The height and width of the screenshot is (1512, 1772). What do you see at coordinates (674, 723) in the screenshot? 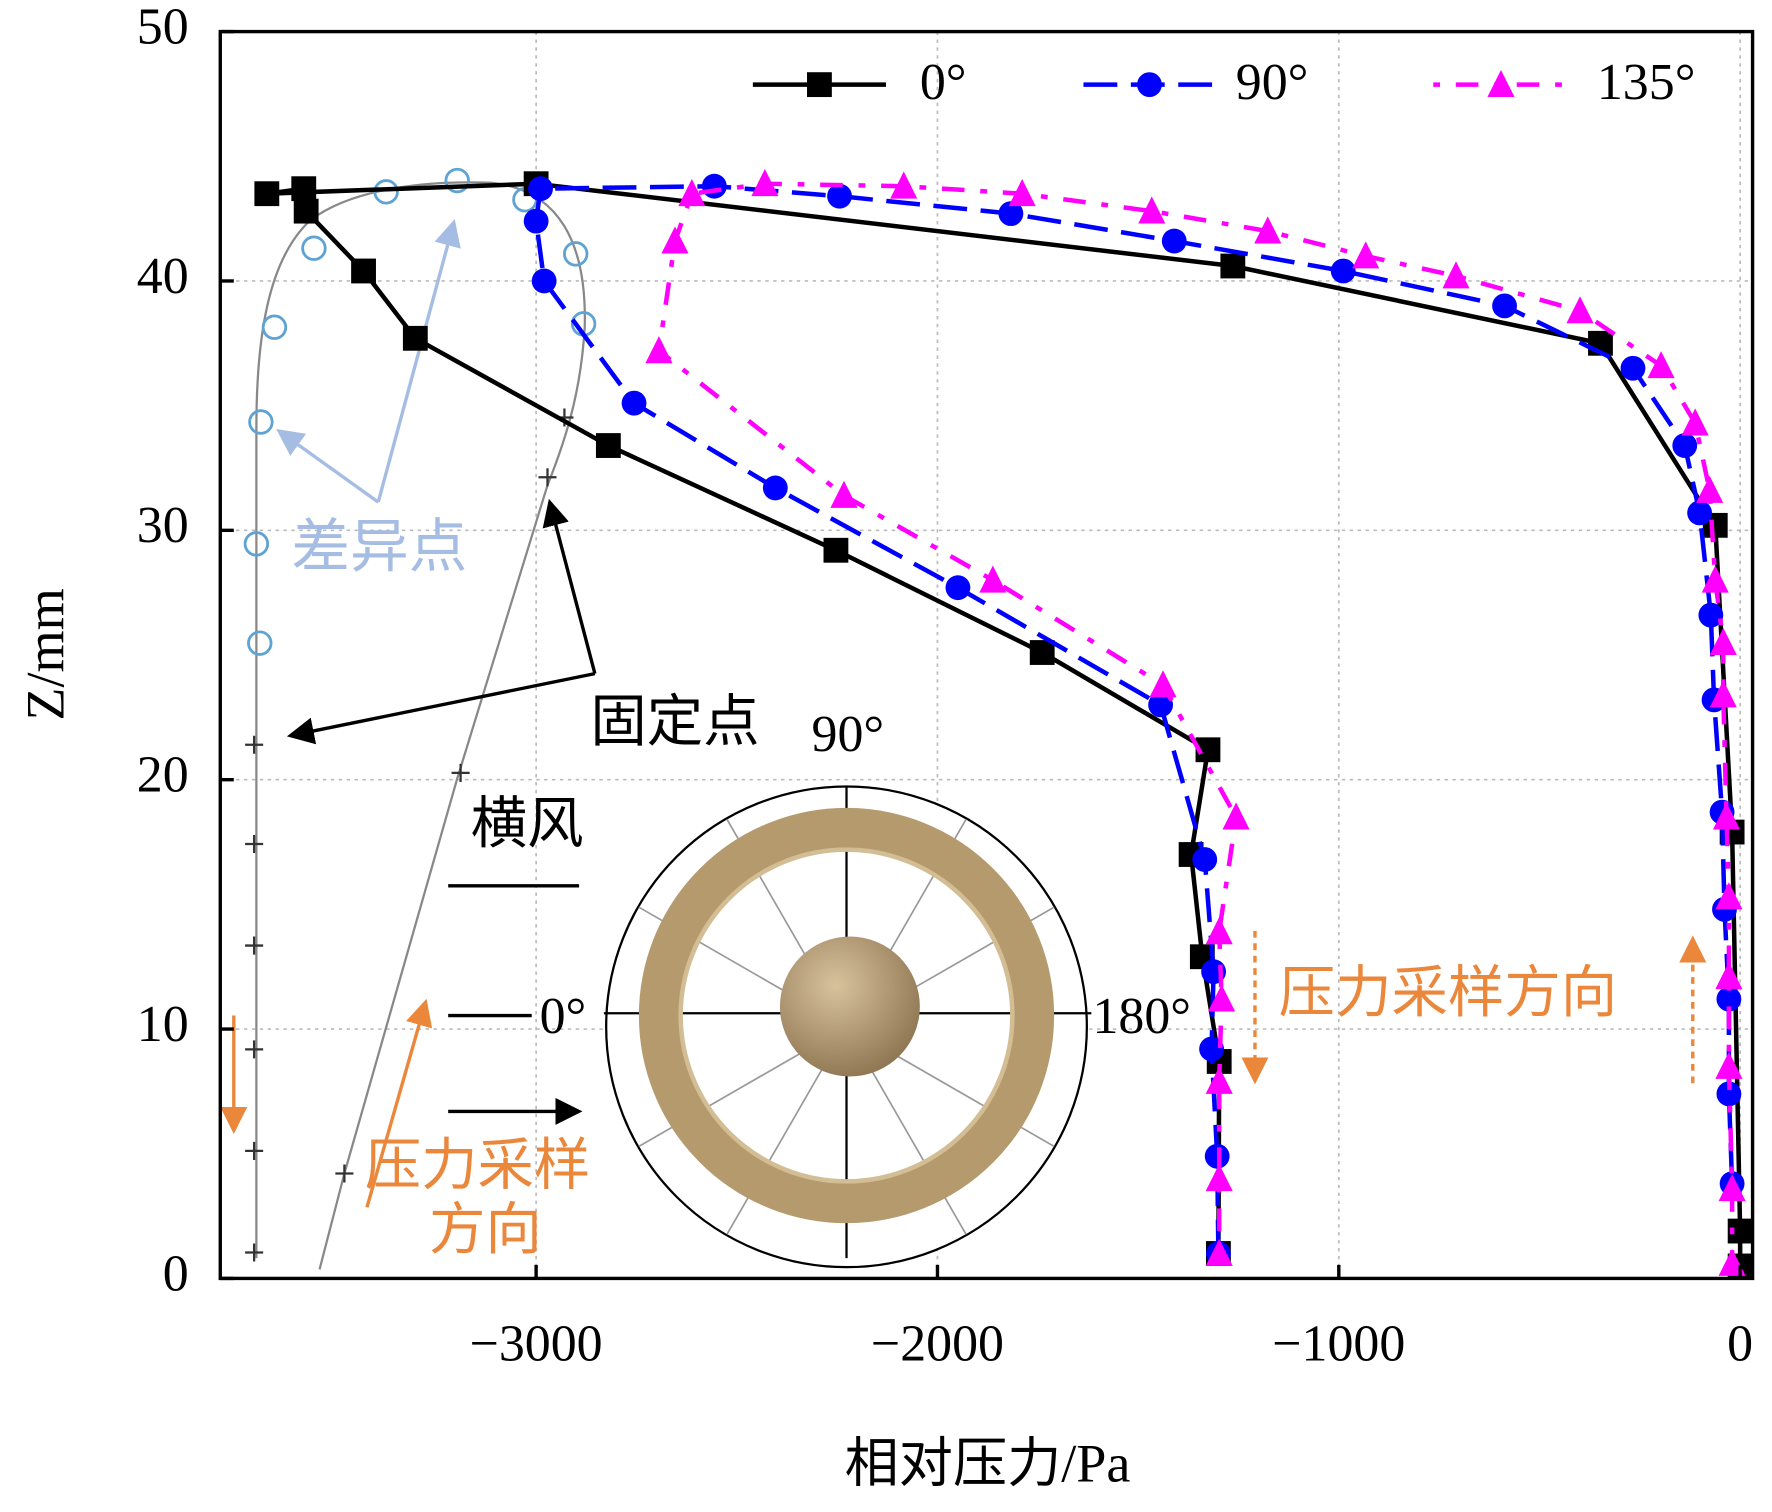
I see `annotation: 固定点` at bounding box center [674, 723].